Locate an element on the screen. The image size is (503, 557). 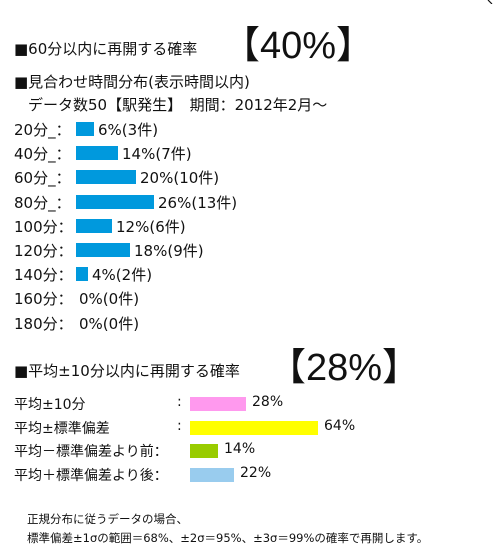
data-label: 22% is located at coordinates (256, 472).